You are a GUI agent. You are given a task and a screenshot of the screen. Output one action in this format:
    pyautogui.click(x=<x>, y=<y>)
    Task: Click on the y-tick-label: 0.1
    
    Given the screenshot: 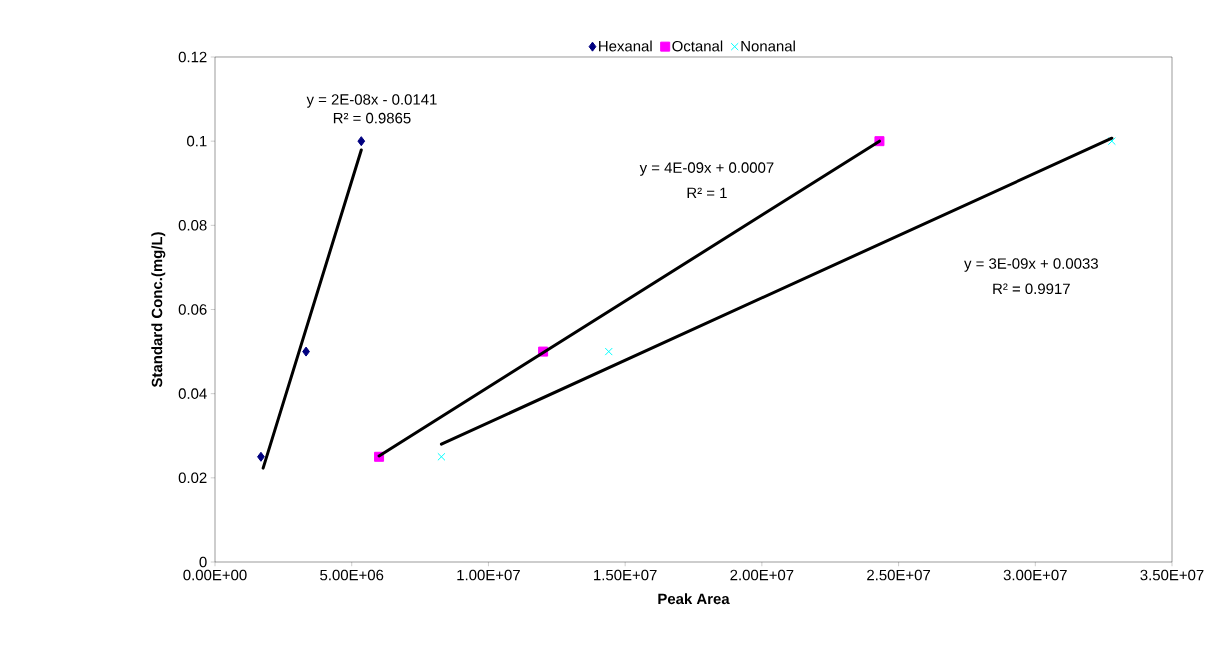 What is the action you would take?
    pyautogui.click(x=197, y=141)
    